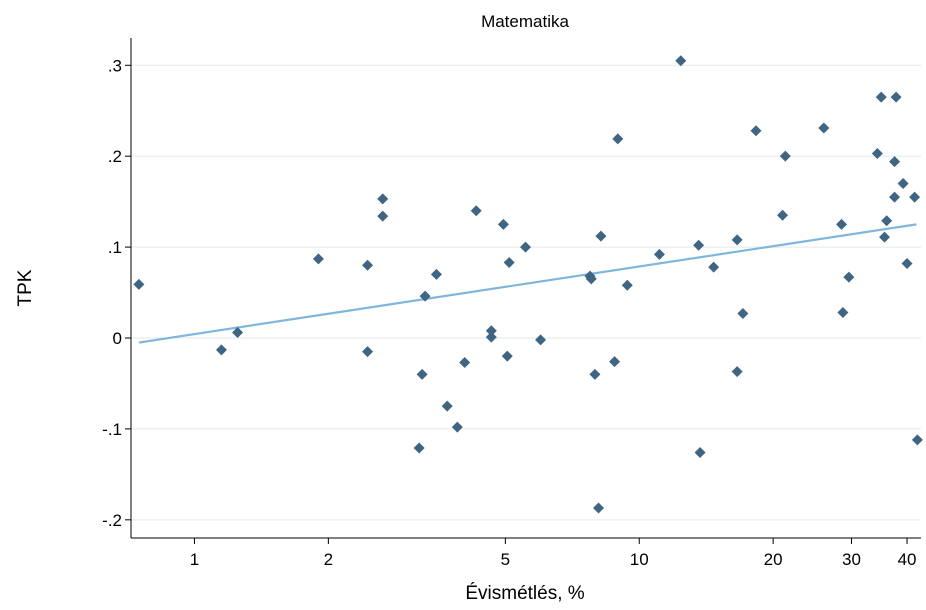 This screenshot has width=926, height=610. Describe the element at coordinates (525, 21) in the screenshot. I see `chart-title: Matematika` at that location.